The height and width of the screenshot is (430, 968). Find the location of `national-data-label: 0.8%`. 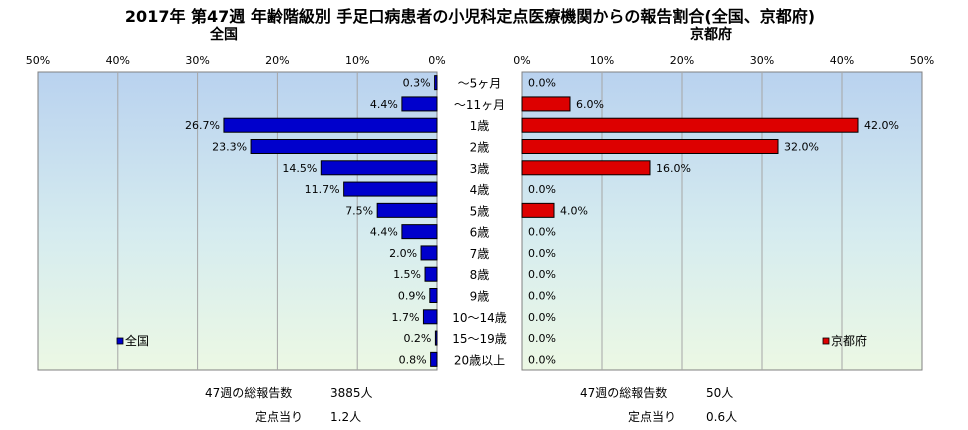

national-data-label: 0.8% is located at coordinates (413, 359).